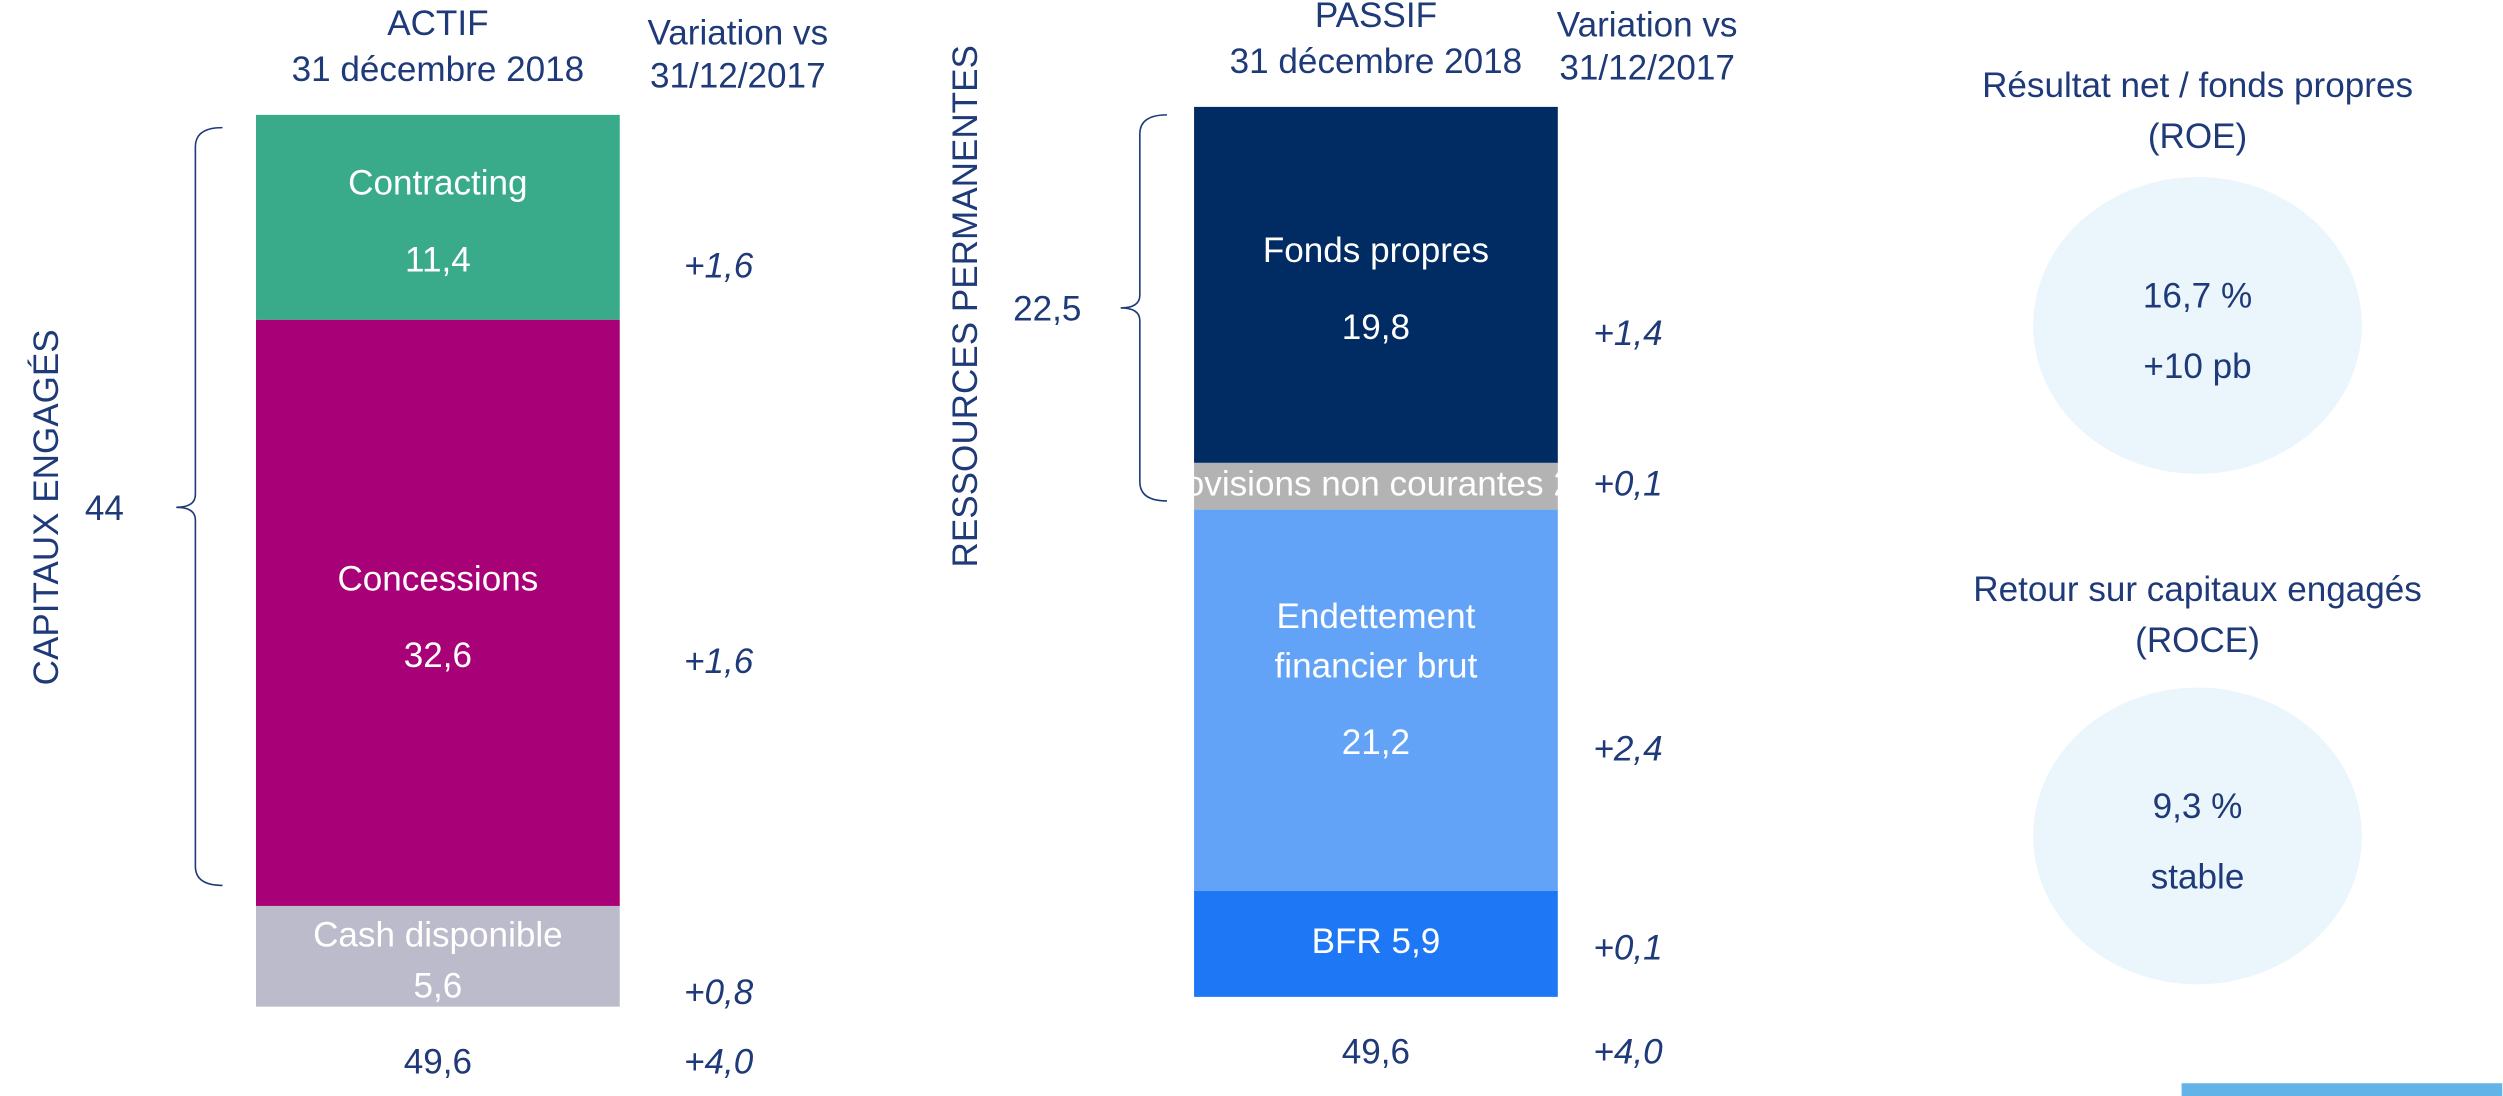  I want to click on segment-name: Fonds propres, so click(1376, 250).